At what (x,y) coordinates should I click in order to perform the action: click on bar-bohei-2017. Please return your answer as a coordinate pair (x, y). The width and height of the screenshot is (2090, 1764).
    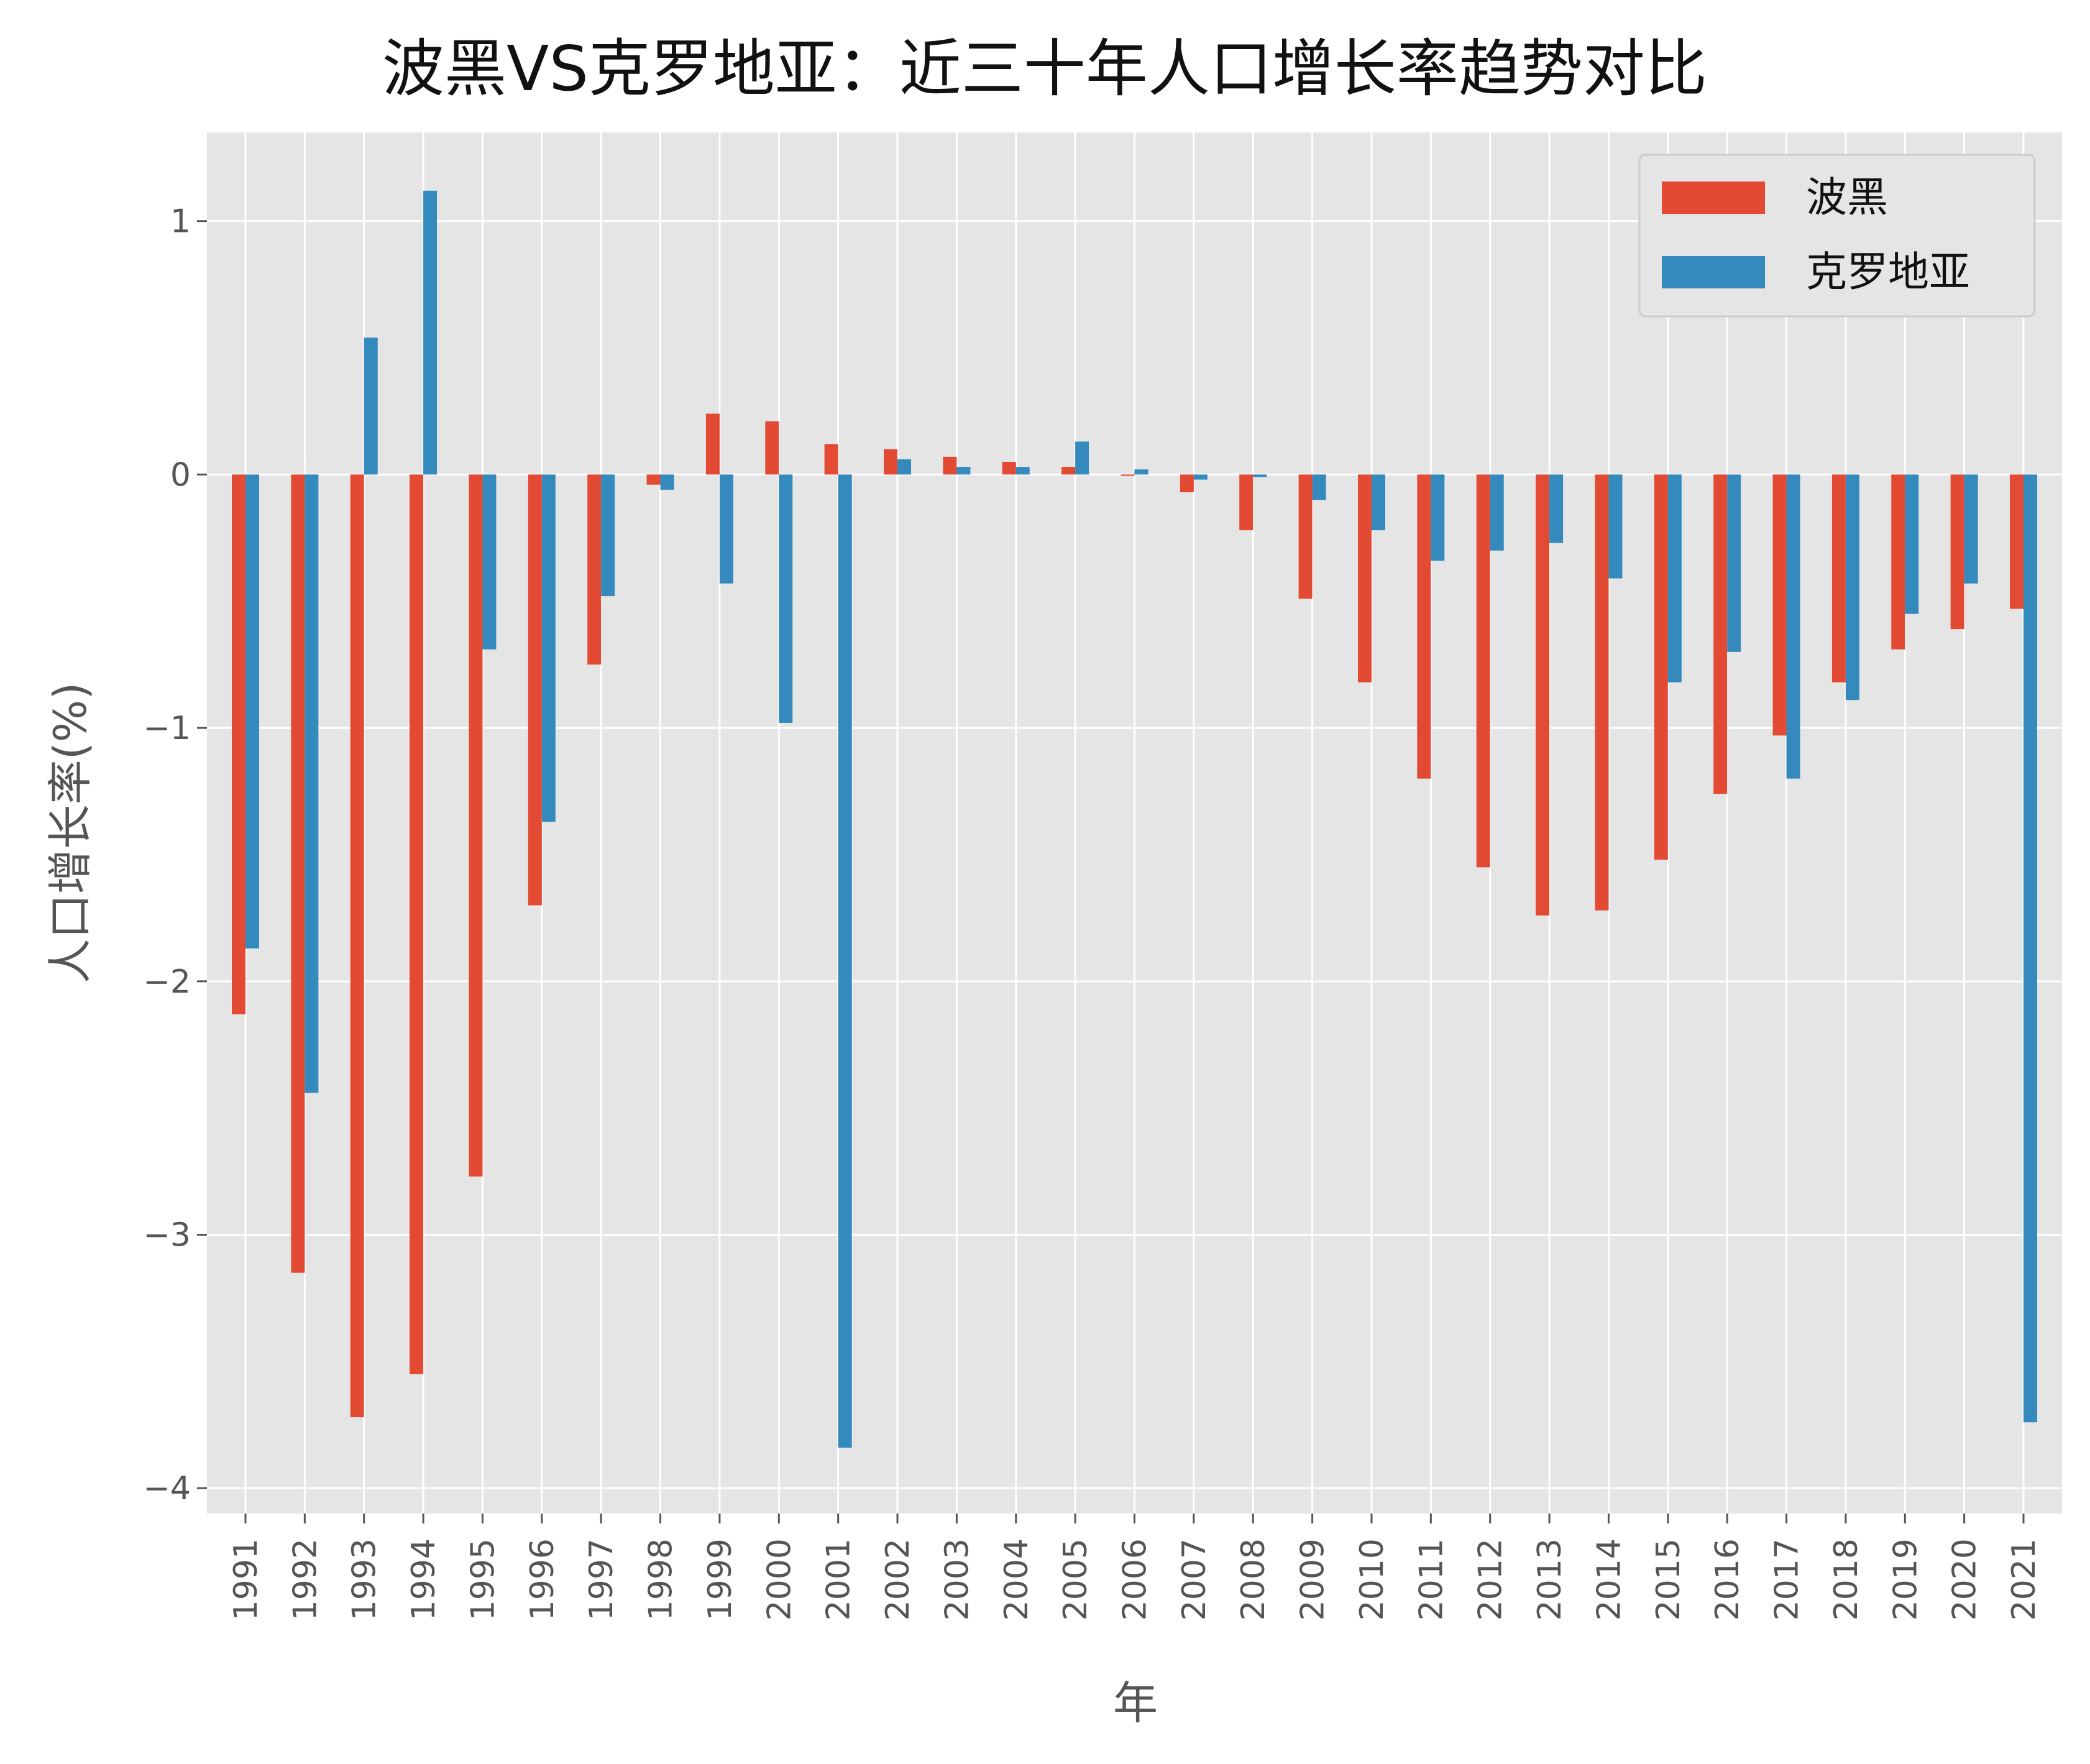
    Looking at the image, I should click on (1779, 605).